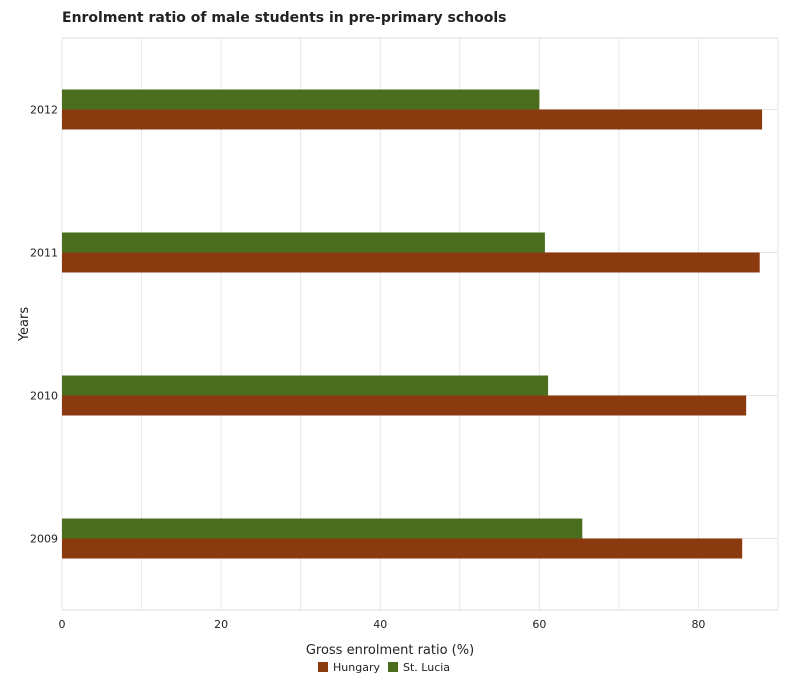 The width and height of the screenshot is (788, 700). Describe the element at coordinates (301, 99) in the screenshot. I see `bar-st-lucia-2012` at that location.